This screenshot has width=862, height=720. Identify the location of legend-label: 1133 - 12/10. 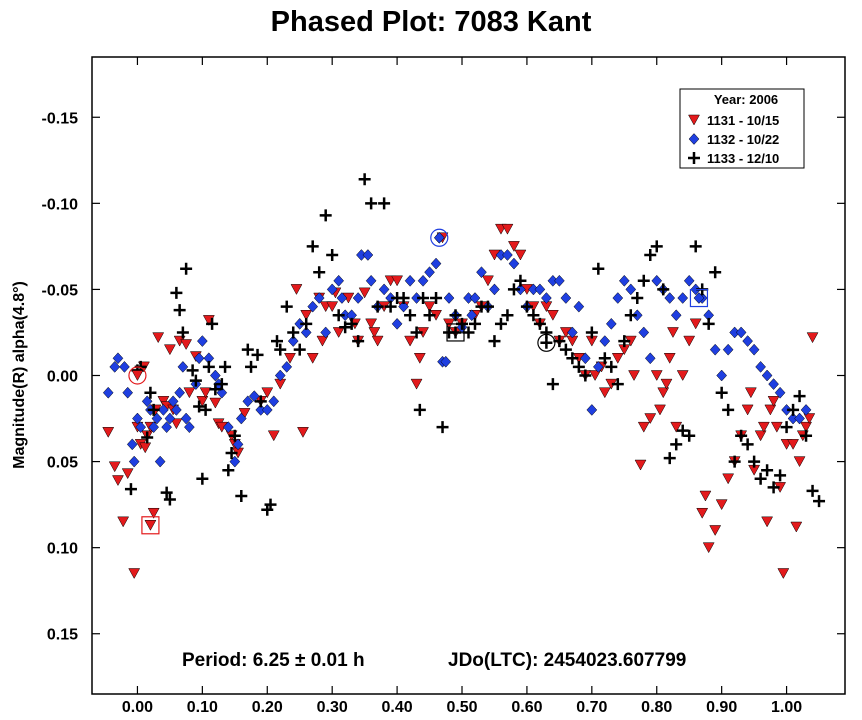
(743, 158).